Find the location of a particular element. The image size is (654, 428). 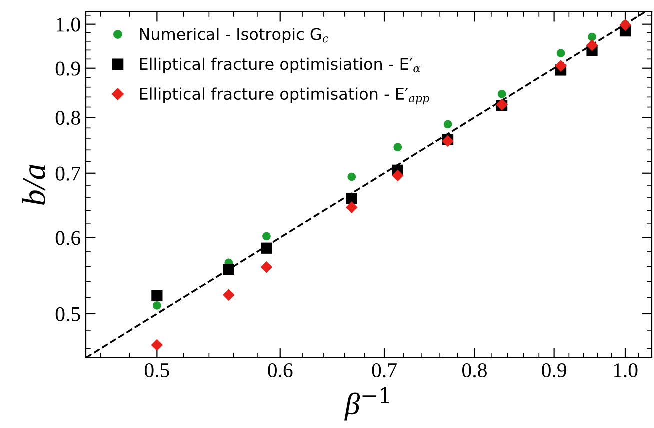

y-tick-label: 0.7 is located at coordinates (68, 173).